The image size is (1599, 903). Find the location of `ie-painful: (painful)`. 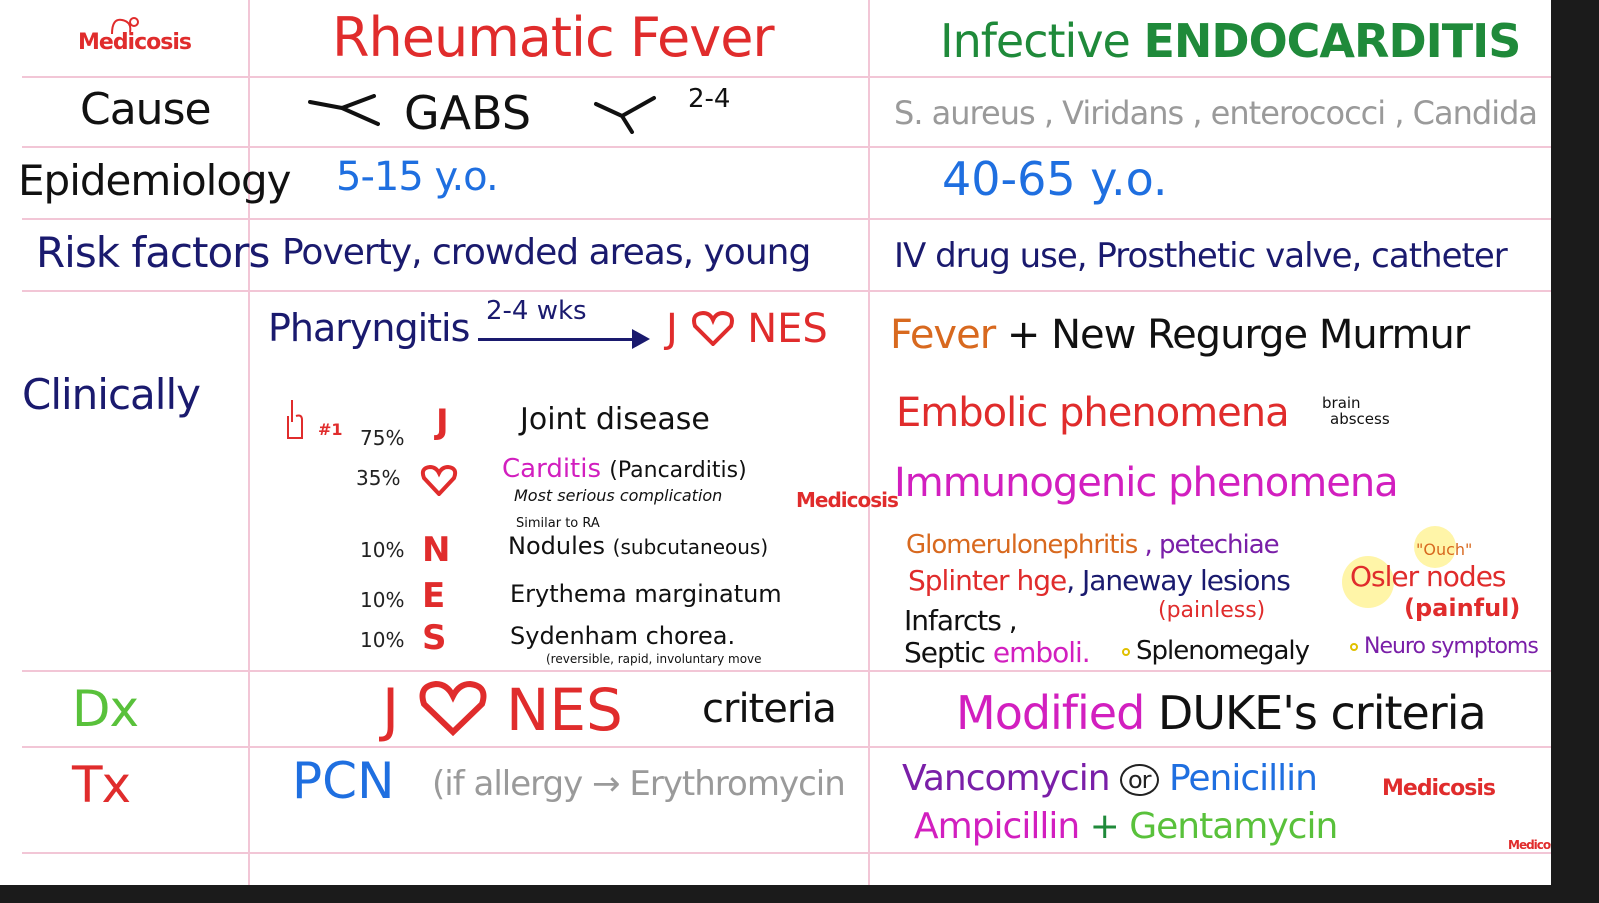

ie-painful: (painful) is located at coordinates (1462, 608).